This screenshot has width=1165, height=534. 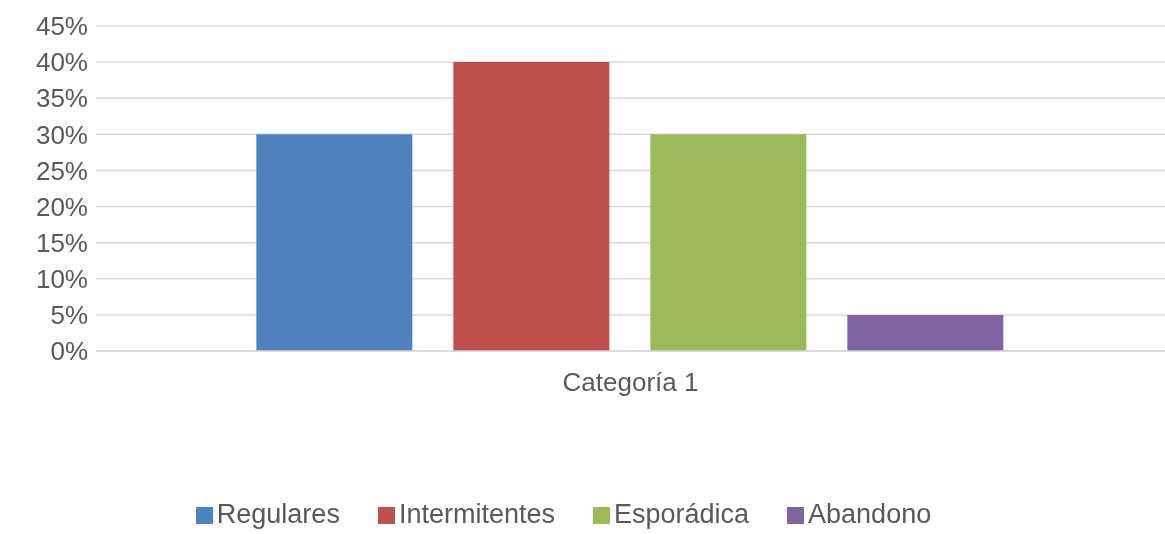 What do you see at coordinates (61, 26) in the screenshot?
I see `y-tick-label: 45%` at bounding box center [61, 26].